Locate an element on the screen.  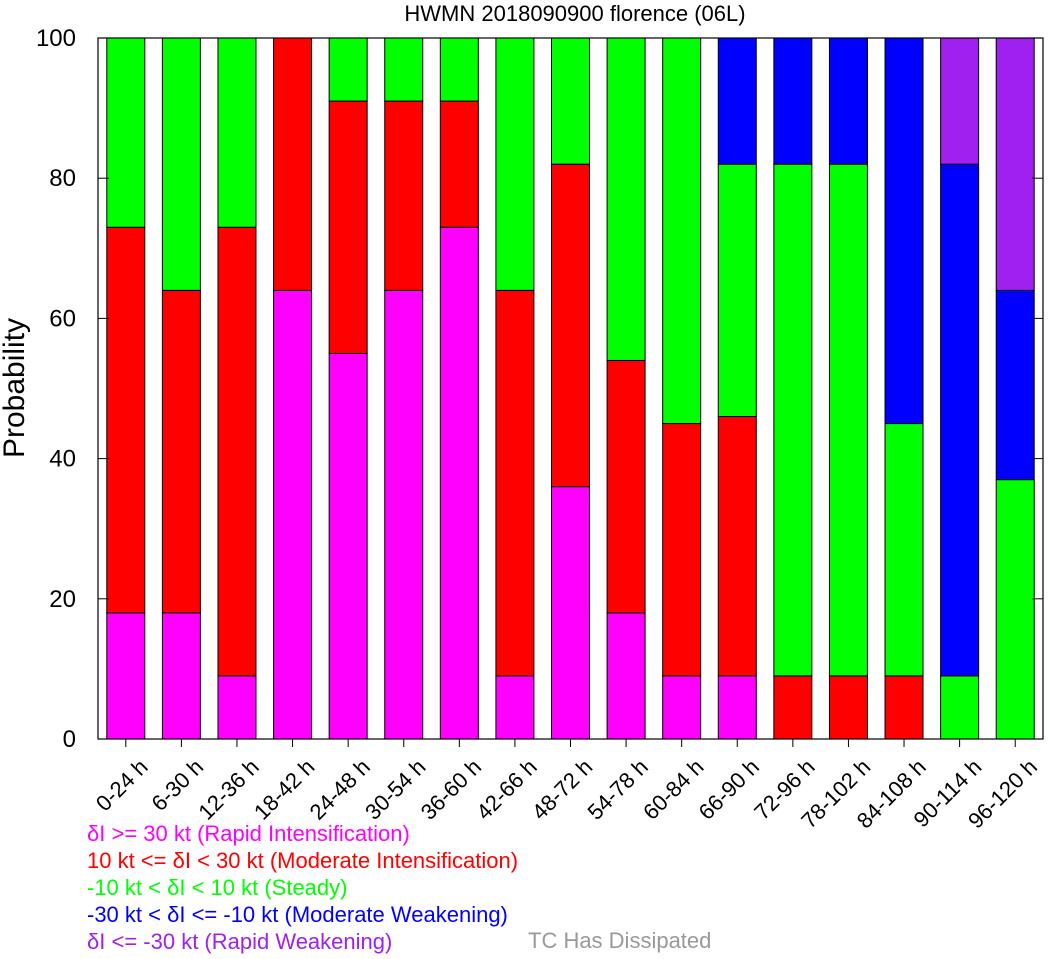
x-tick-label: 18-42 h is located at coordinates (284, 789).